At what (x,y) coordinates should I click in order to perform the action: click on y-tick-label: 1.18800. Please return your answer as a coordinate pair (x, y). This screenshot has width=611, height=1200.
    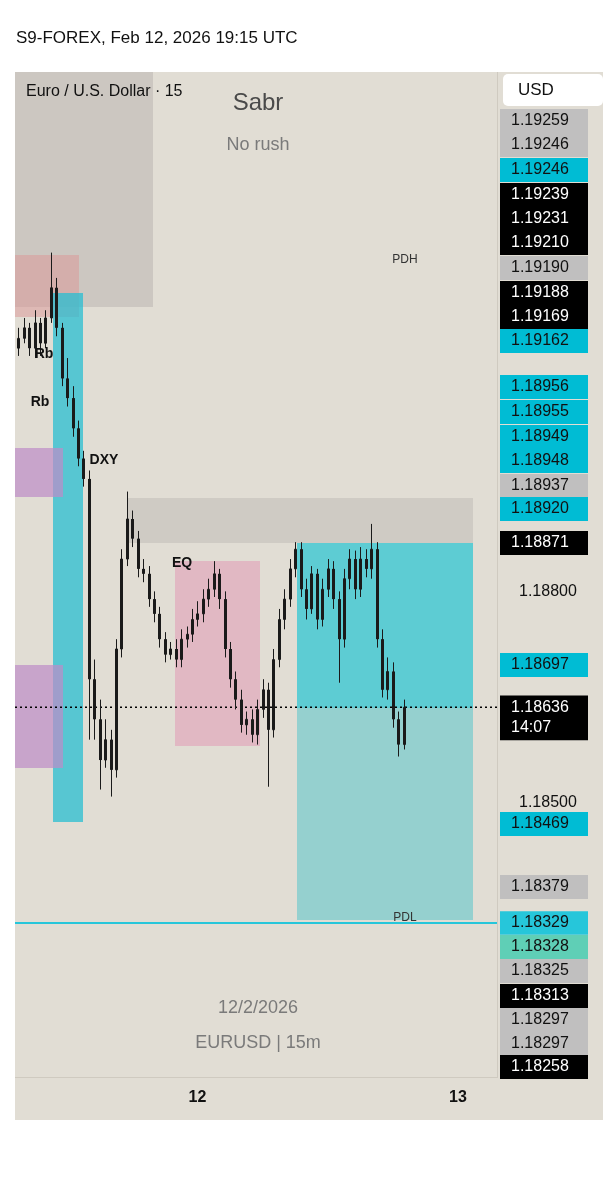
    Looking at the image, I should click on (548, 591).